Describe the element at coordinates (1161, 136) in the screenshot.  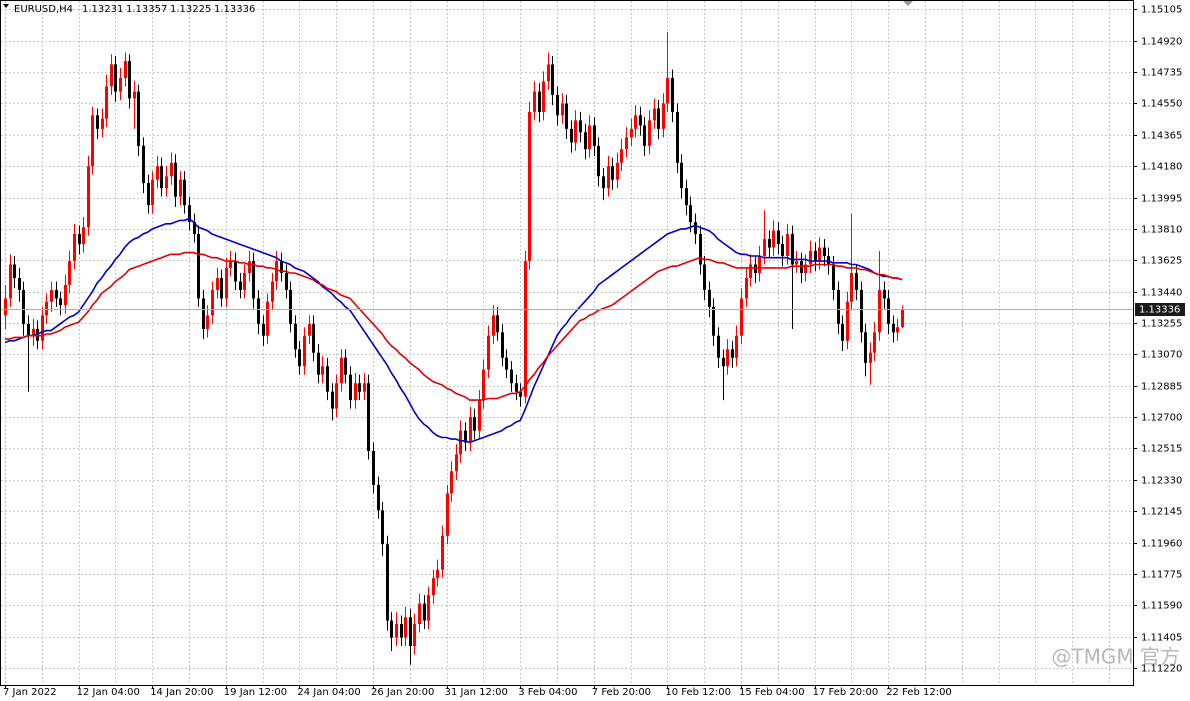
I see `y-tick-label: 1.14365` at that location.